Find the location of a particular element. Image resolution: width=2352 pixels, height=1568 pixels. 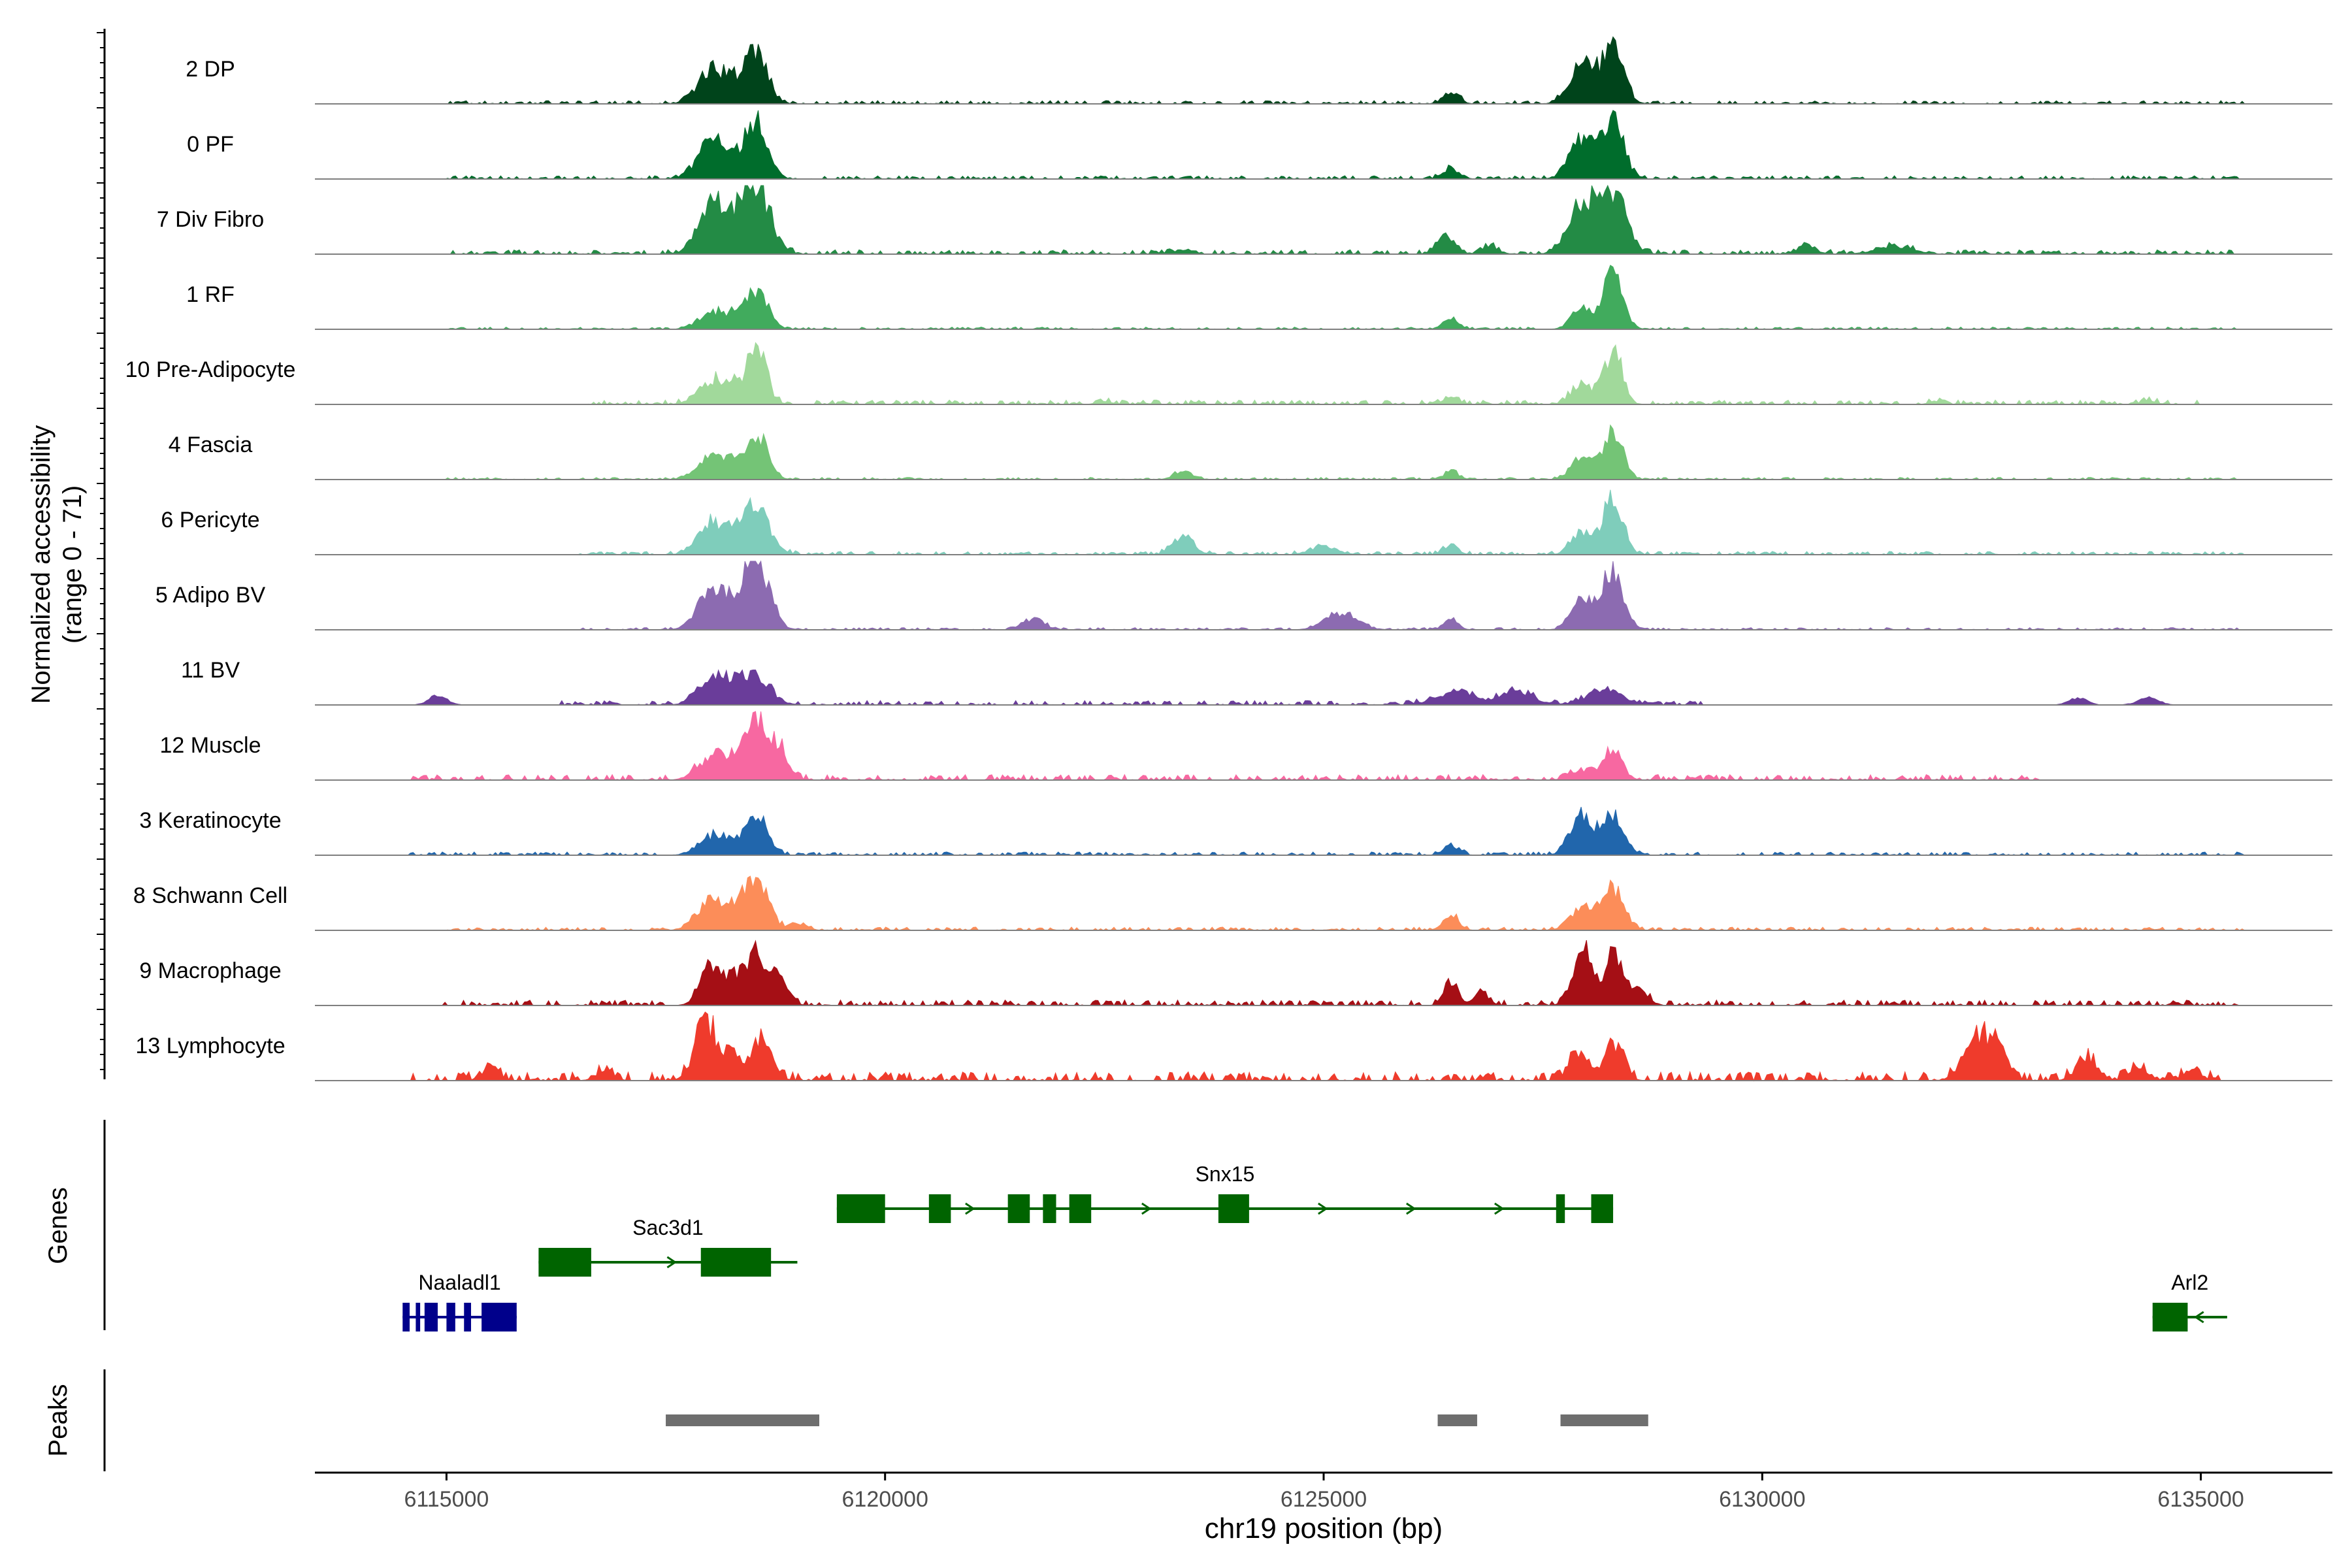

y-axis-title-line2: (range 0 - 71) is located at coordinates (72, 564).